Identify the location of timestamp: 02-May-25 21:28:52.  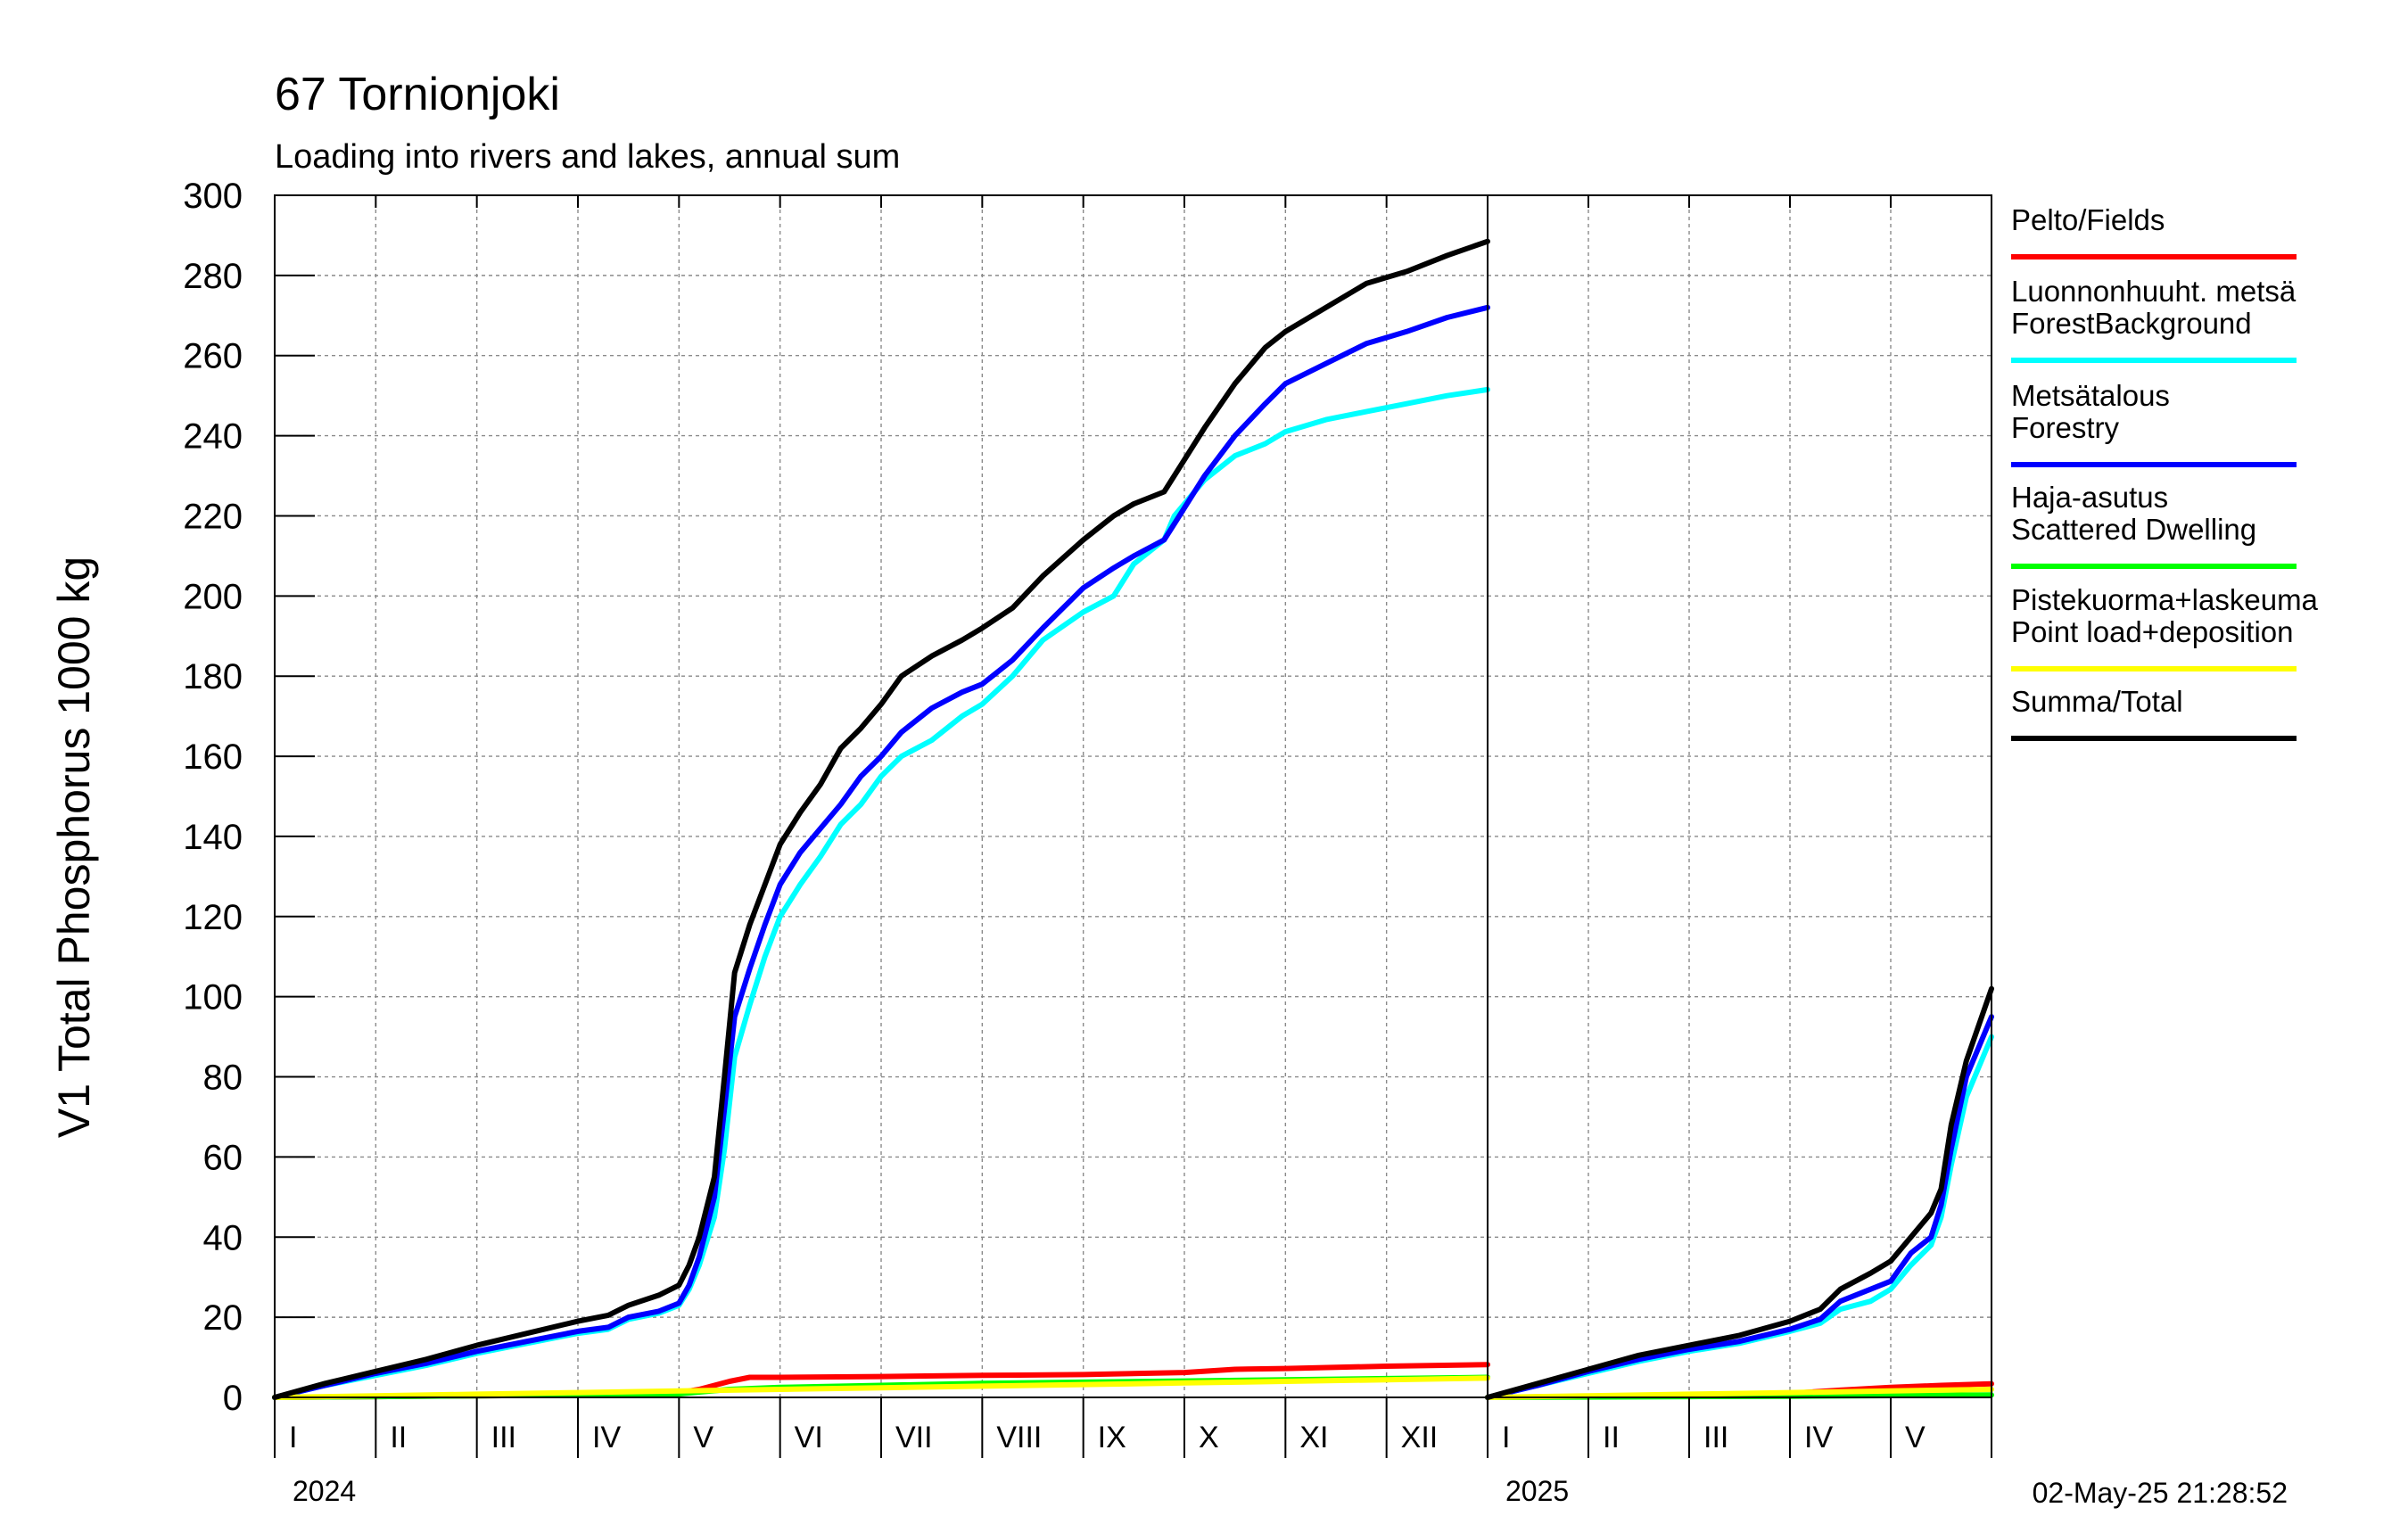
(2160, 1493).